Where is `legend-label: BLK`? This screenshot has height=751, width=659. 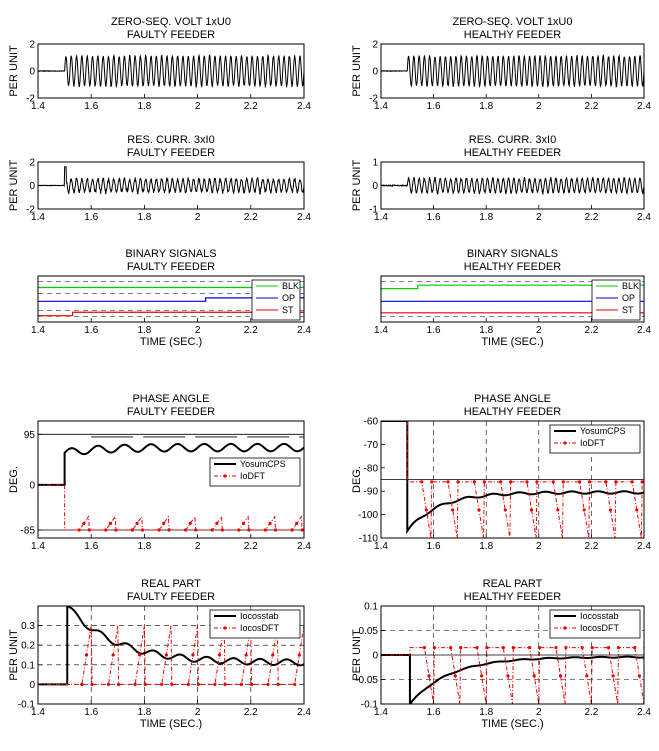 legend-label: BLK is located at coordinates (290, 286).